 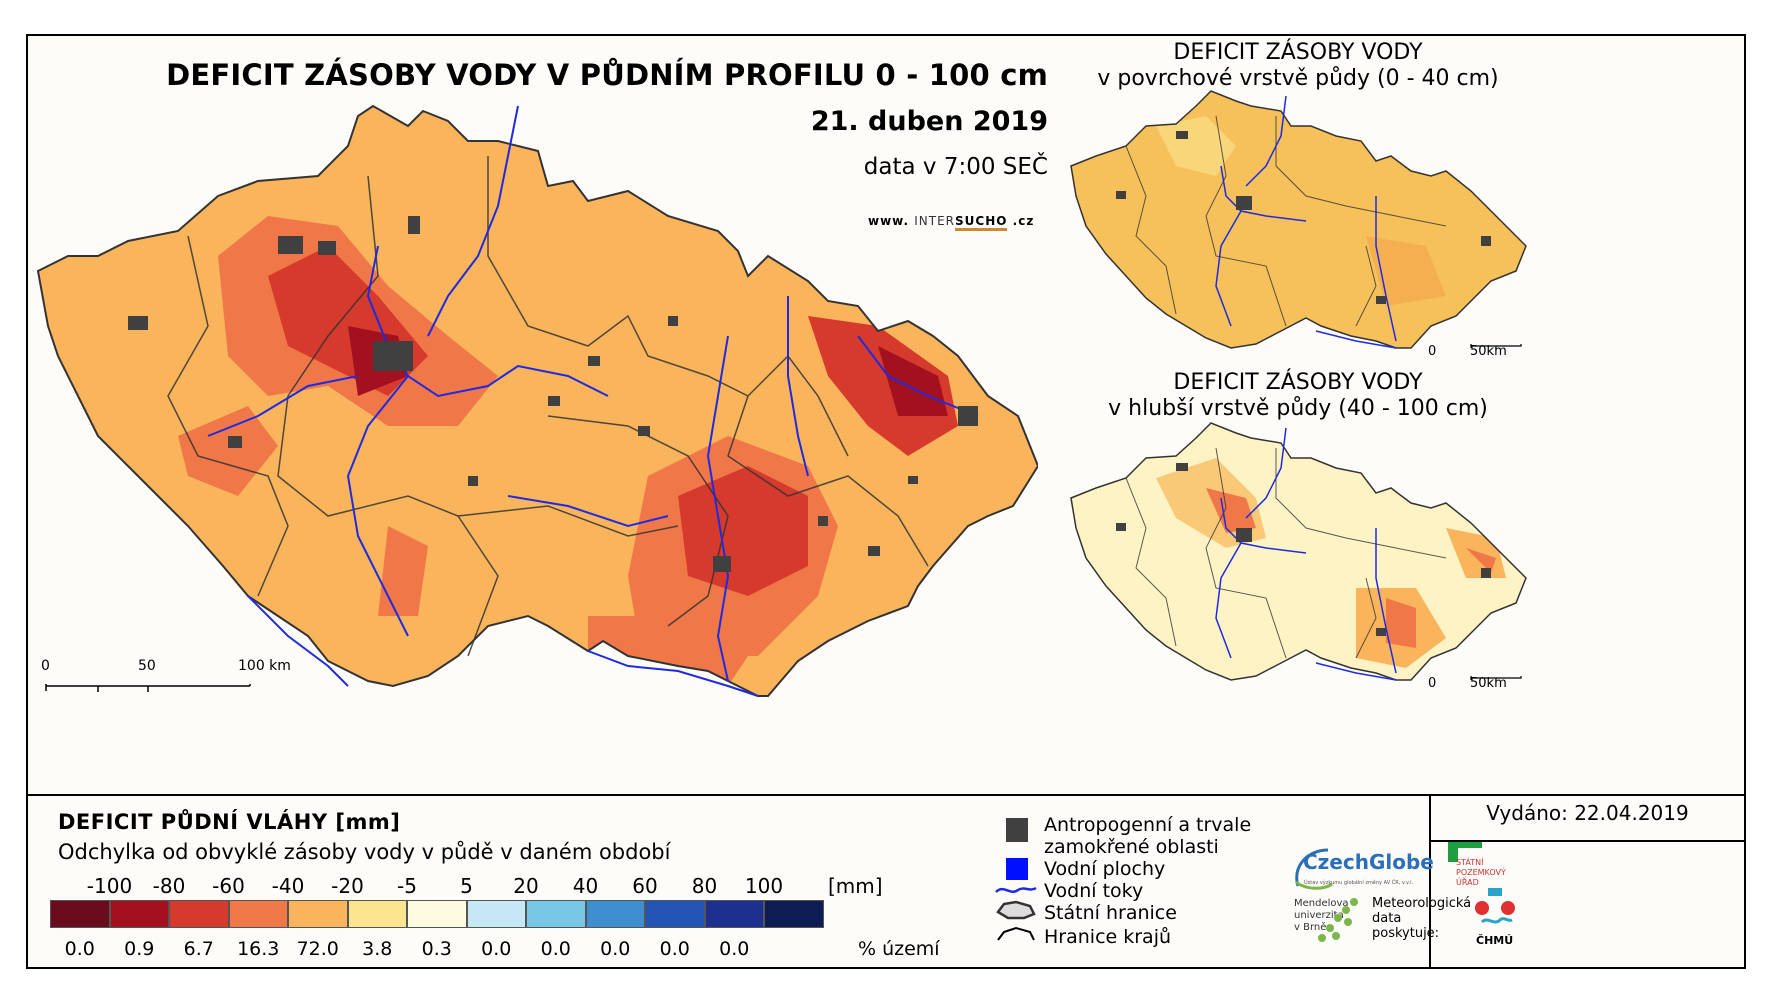 I want to click on state-border-icon, so click(x=1016, y=910).